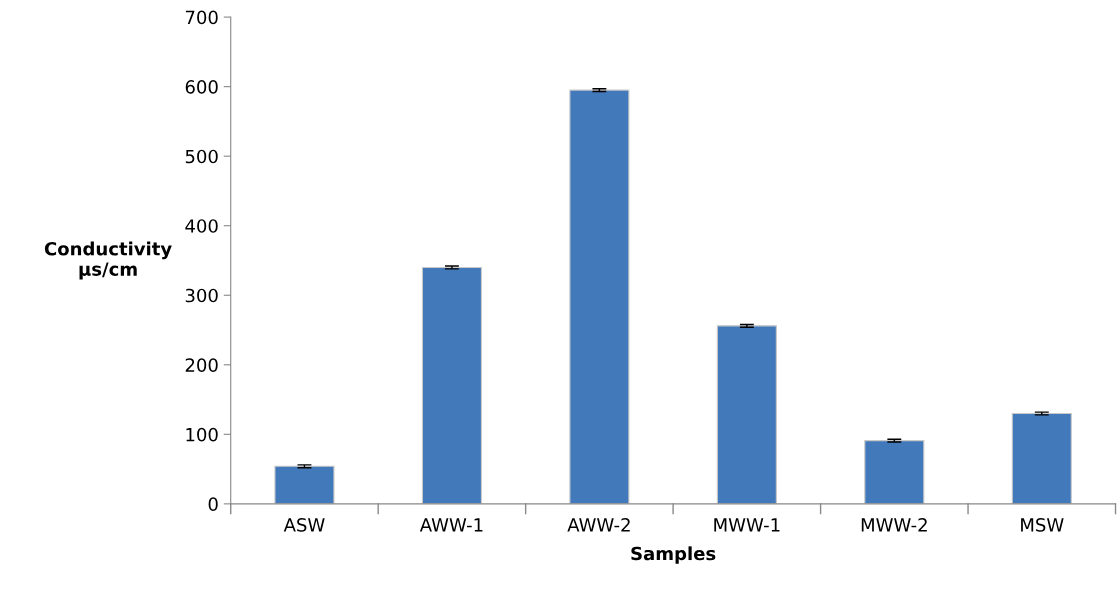  I want to click on x-tick-label: MWW-2, so click(894, 525).